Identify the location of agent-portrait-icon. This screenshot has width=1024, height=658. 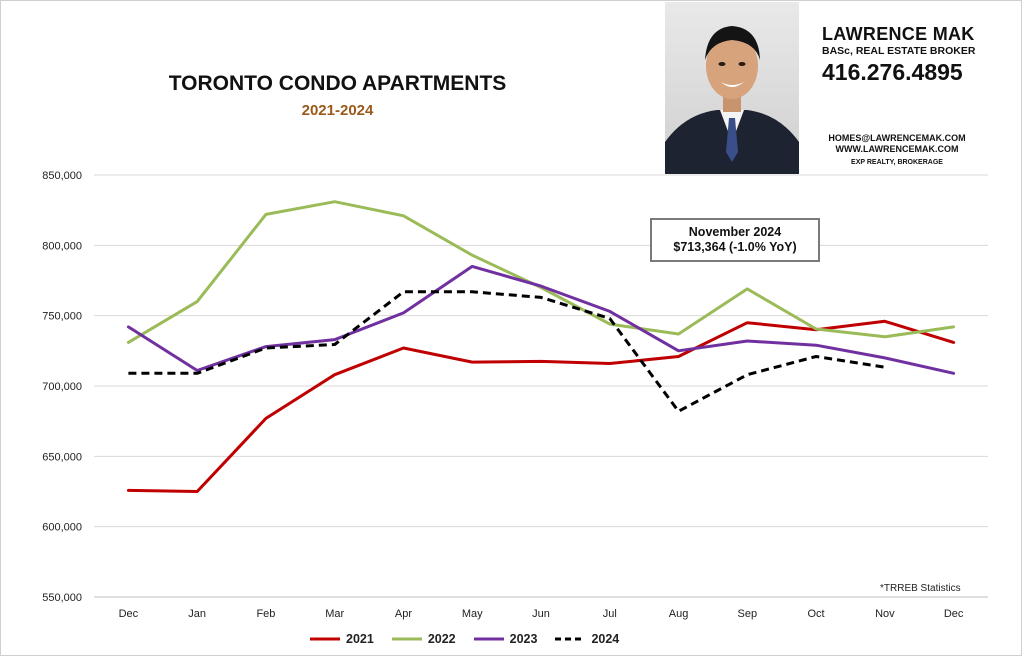
(732, 88).